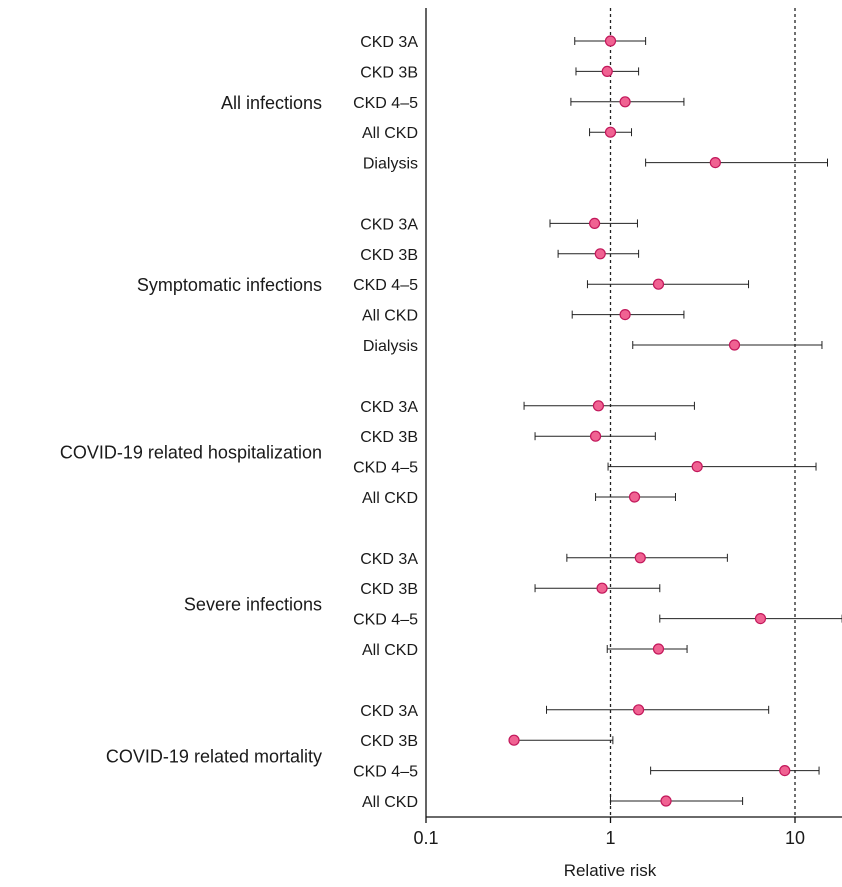 Image resolution: width=842 pixels, height=887 pixels. What do you see at coordinates (214, 756) in the screenshot?
I see `group-label: COVID-19 related mortality` at bounding box center [214, 756].